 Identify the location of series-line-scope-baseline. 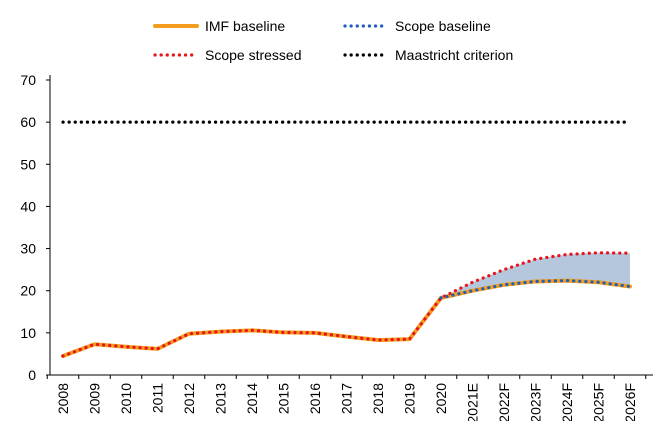
(535, 289).